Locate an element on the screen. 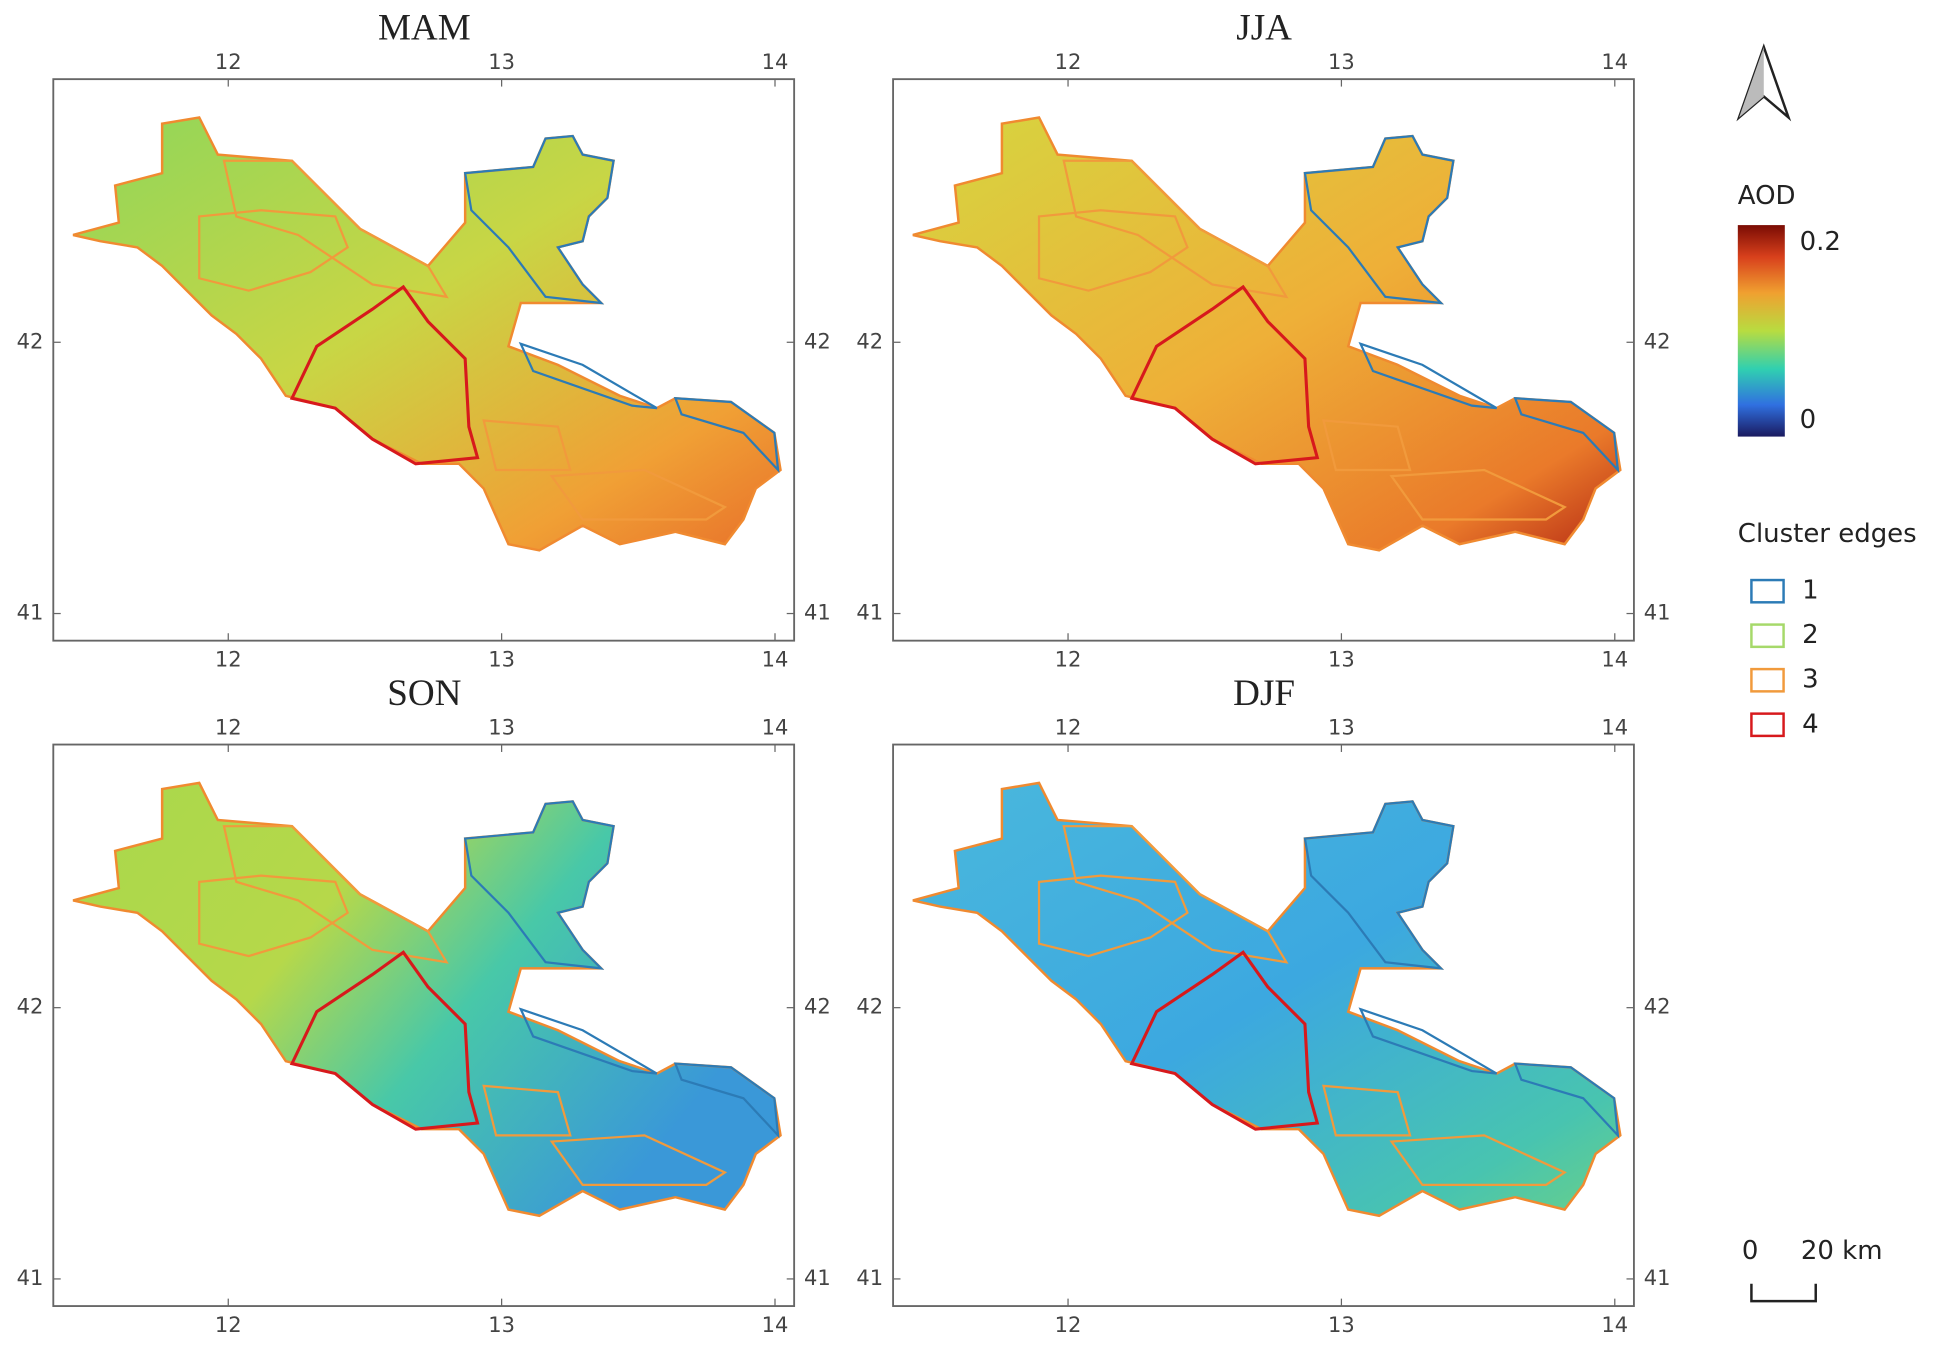  legend-label: 3 is located at coordinates (1810, 680).